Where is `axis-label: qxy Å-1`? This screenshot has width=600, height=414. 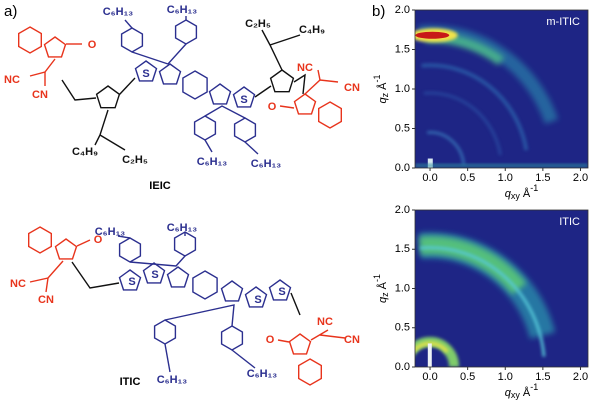 axis-label: qxy Å-1 is located at coordinates (521, 391).